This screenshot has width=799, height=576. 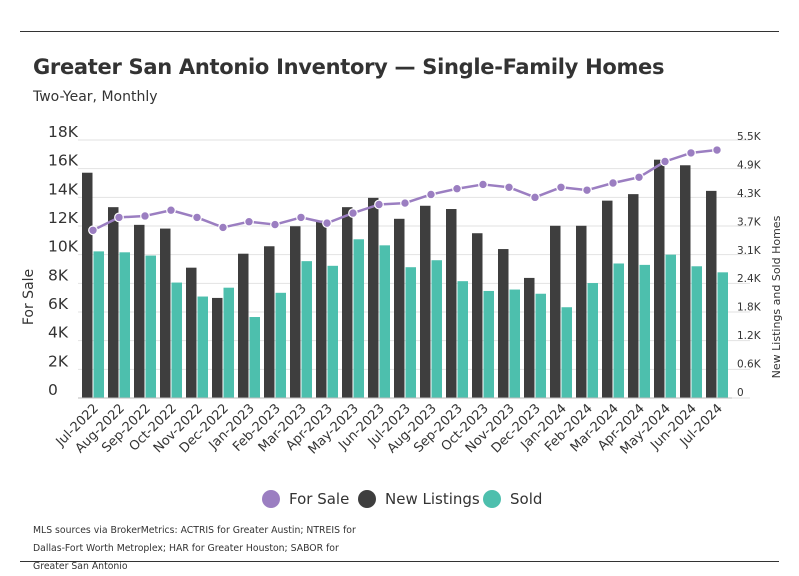 I want to click on legend-swatch-for-sale, so click(x=271, y=499).